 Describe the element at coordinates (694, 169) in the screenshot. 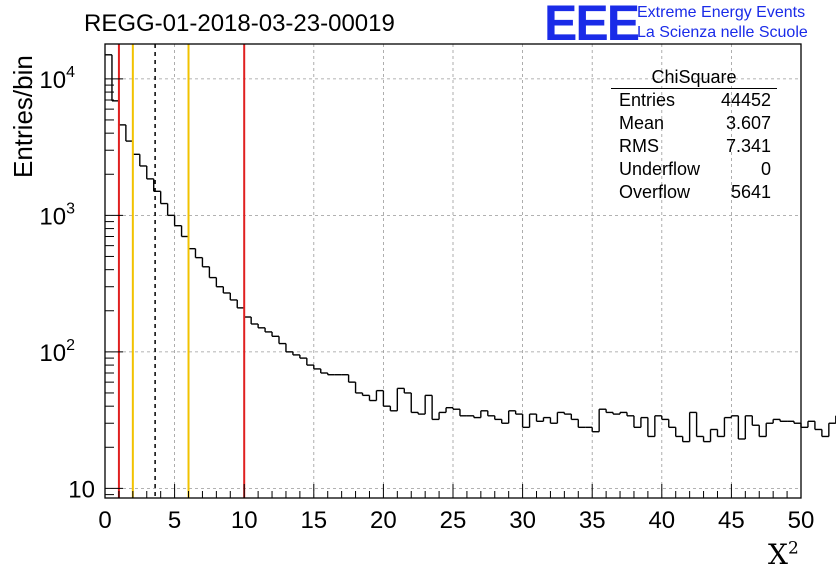

I see `stats-row: Underflow 0` at that location.